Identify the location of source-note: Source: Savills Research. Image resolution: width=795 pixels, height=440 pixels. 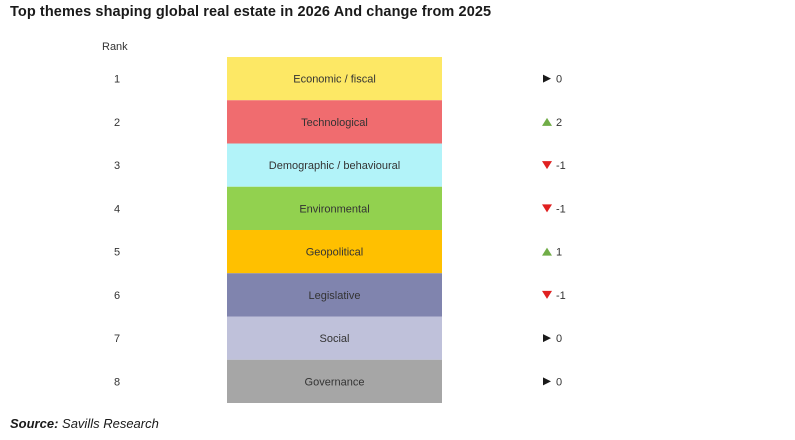
(84, 423).